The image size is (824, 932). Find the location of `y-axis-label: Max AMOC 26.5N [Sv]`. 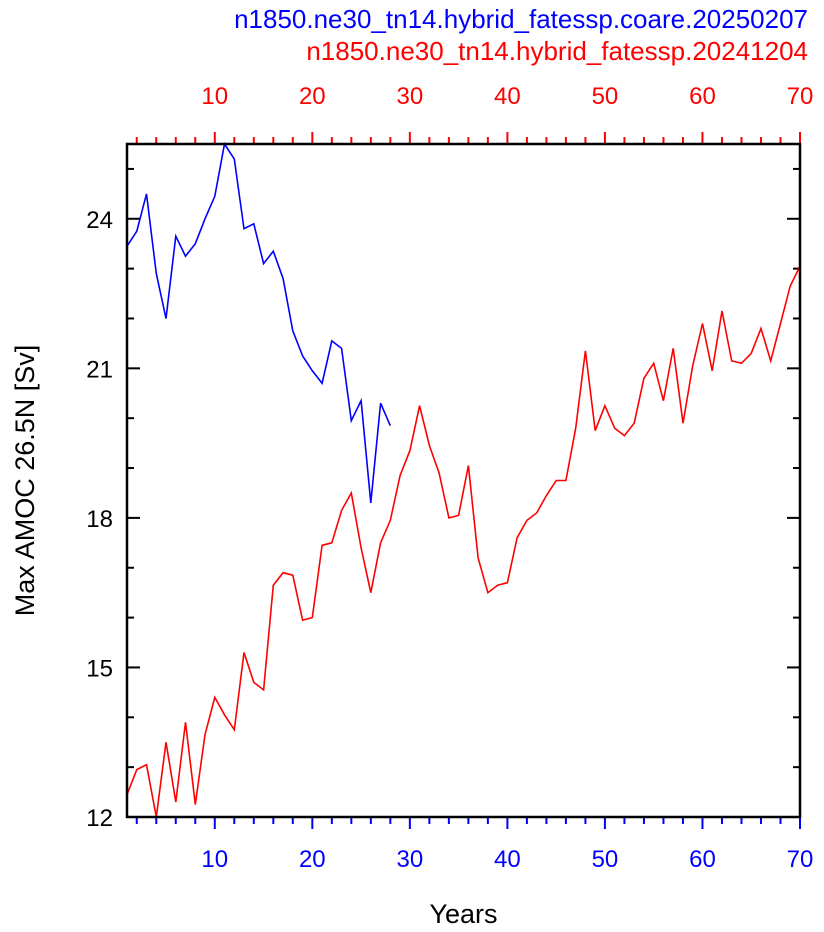

y-axis-label: Max AMOC 26.5N [Sv] is located at coordinates (25, 481).